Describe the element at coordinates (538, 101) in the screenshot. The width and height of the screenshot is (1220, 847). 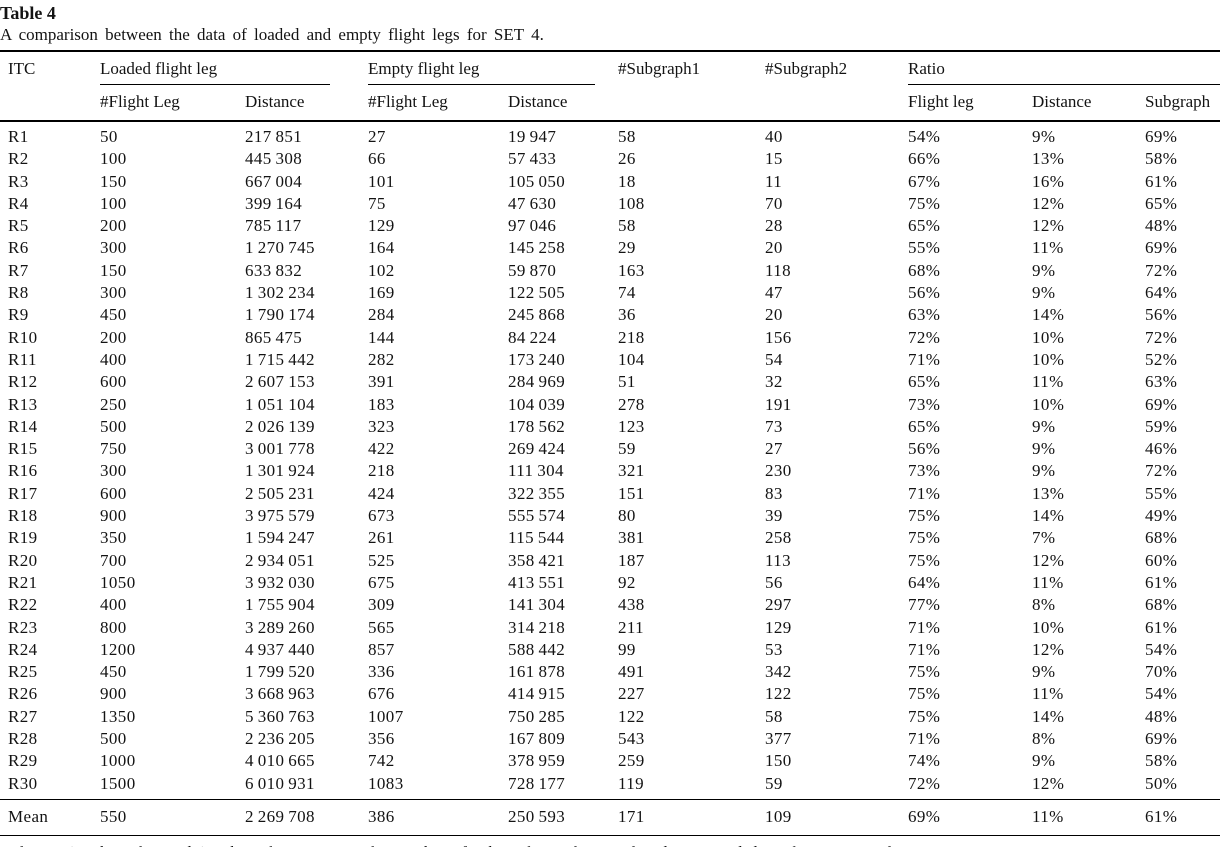
I see `col-header-empty-distance: Distance` at that location.